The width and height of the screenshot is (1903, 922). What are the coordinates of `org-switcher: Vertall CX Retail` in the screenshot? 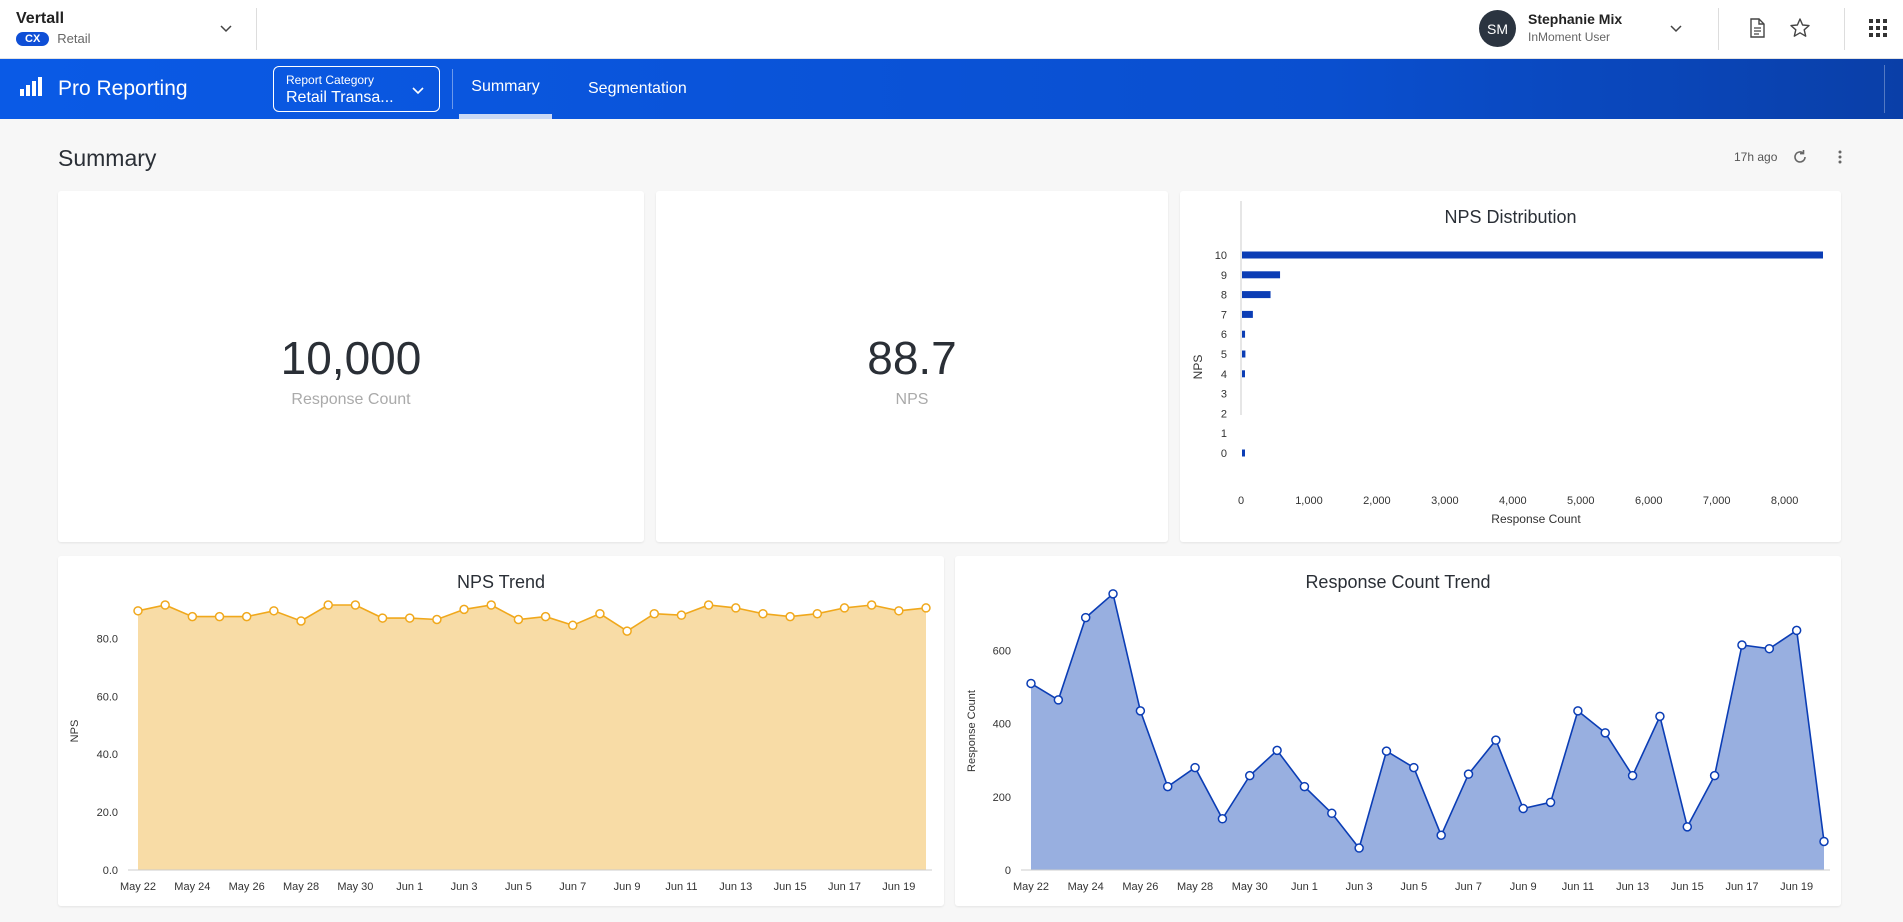 It's located at (53, 28).